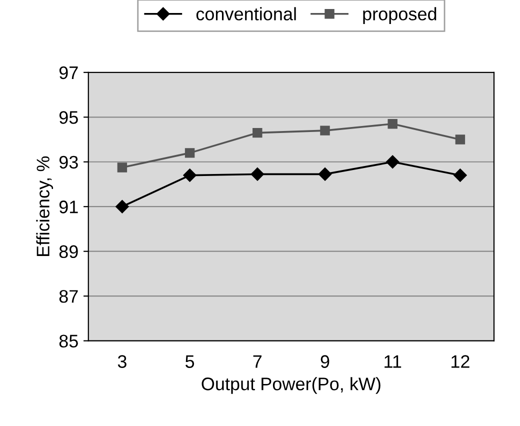 The height and width of the screenshot is (426, 520). I want to click on y-tick-label: 85, so click(68, 341).